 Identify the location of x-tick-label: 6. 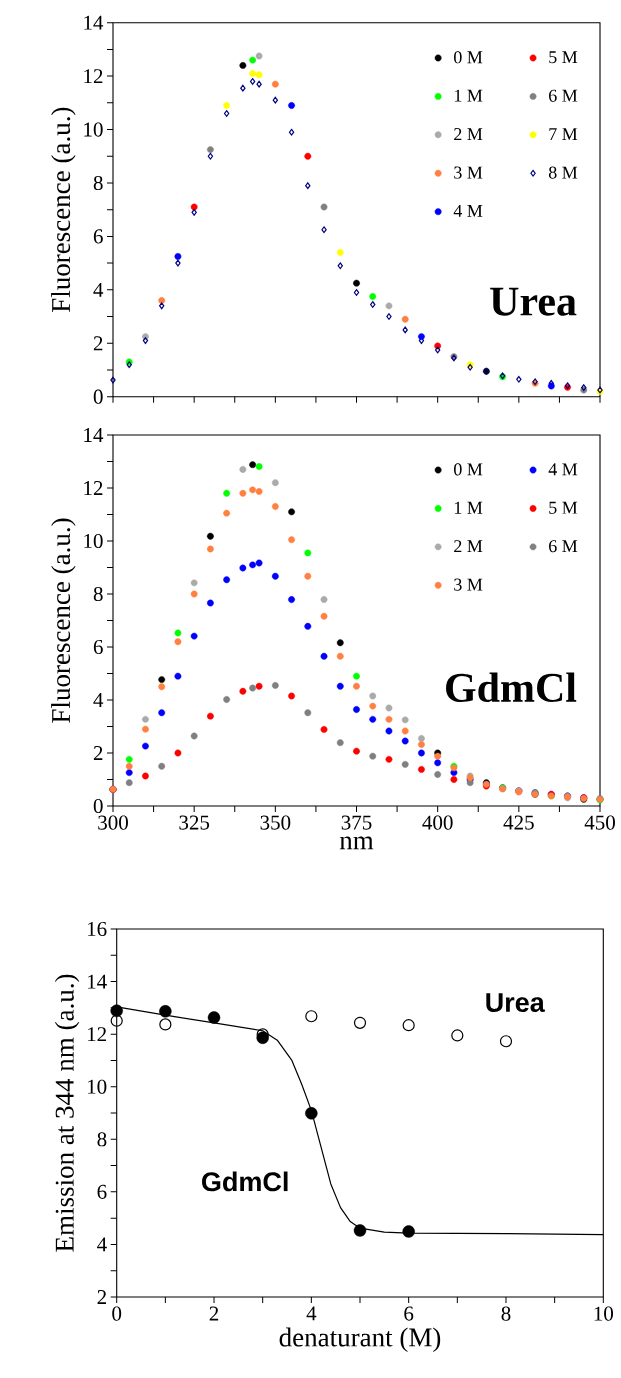
(409, 1313).